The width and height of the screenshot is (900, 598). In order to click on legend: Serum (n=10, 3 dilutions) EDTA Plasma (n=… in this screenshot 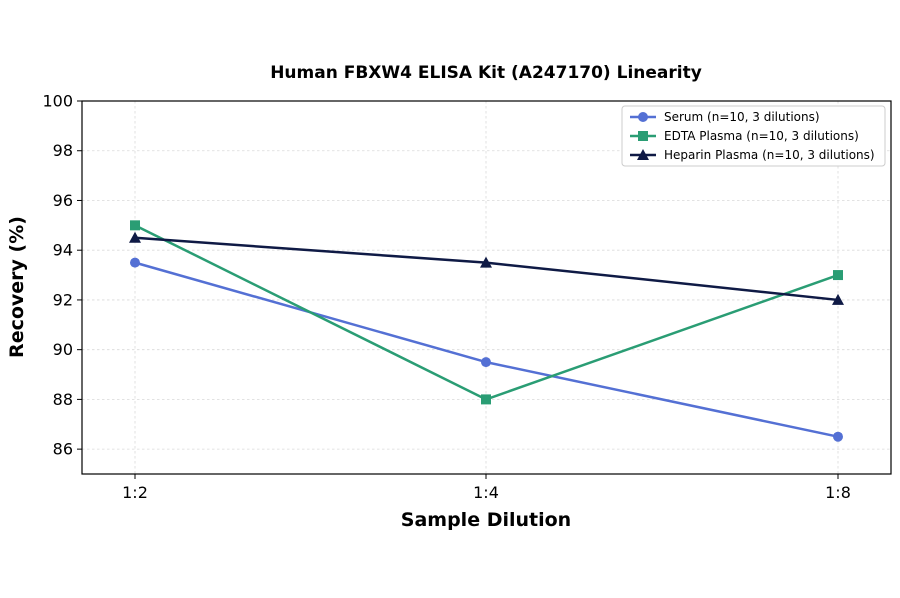, I will do `click(753, 136)`.